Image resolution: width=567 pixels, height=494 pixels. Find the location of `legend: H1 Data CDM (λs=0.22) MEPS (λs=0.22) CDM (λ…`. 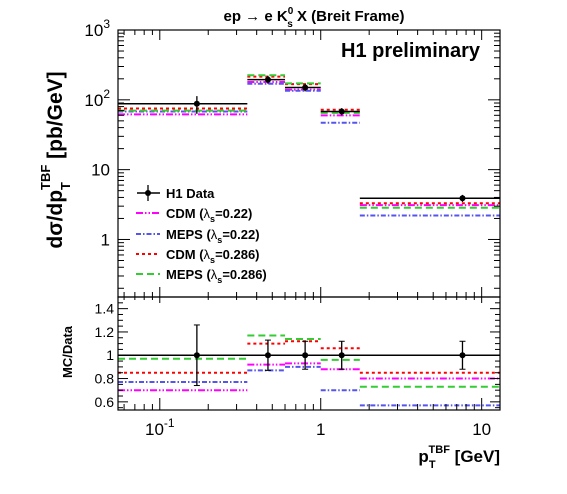

legend: H1 Data CDM (λs=0.22) MEPS (λs=0.22) CDM (λ… is located at coordinates (201, 235).